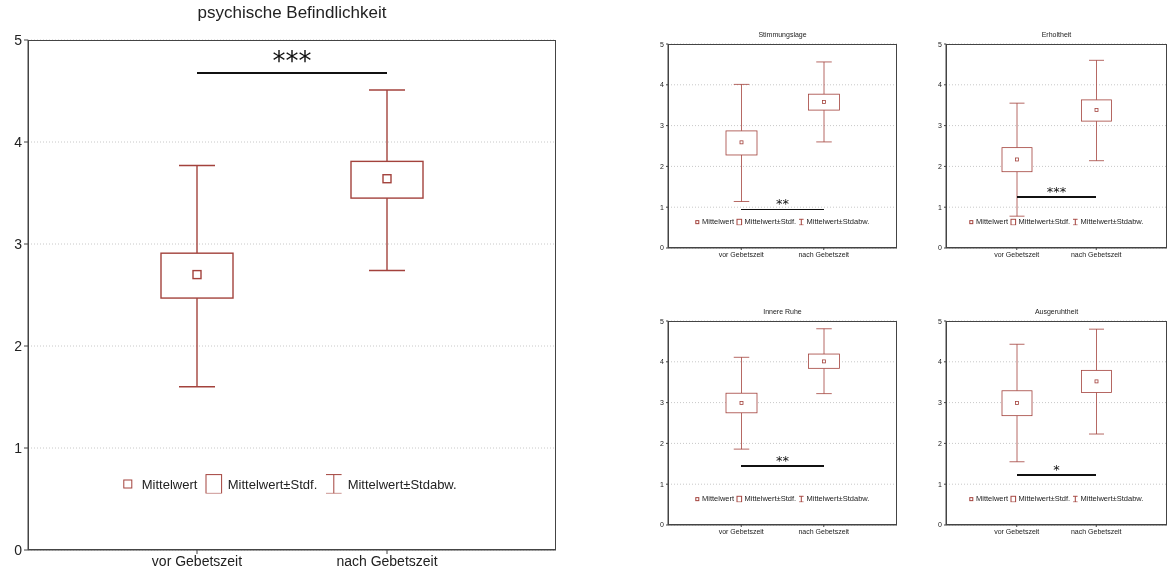  I want to click on y-tick-label: 4, so click(18, 141).